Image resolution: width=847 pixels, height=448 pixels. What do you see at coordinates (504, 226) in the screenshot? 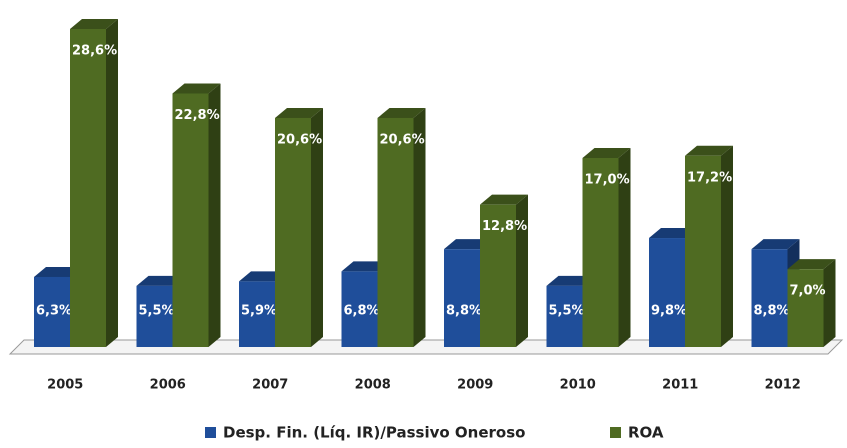
I see `value-label: 12,8%` at bounding box center [504, 226].